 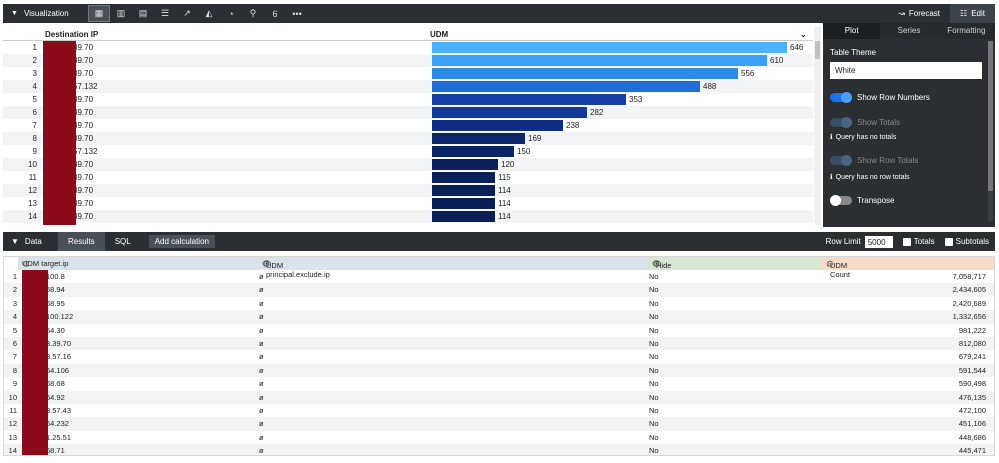 What do you see at coordinates (57, 370) in the screenshot?
I see `target-ip-cell: 64.106` at bounding box center [57, 370].